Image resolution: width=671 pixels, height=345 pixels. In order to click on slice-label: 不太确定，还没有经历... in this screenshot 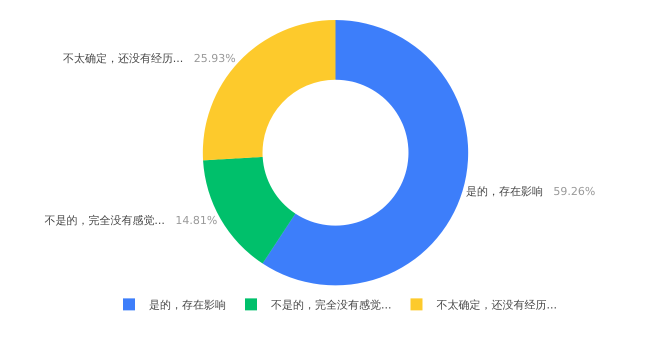, I will do `click(123, 59)`.